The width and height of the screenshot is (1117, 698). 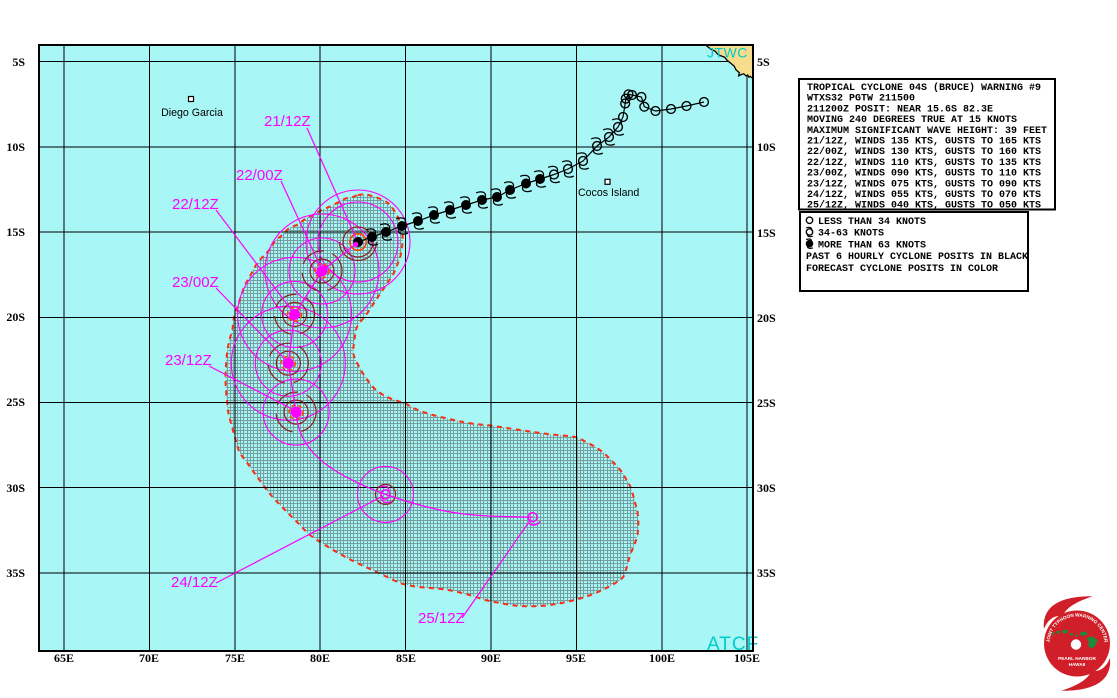 I want to click on svg-text: 80E, so click(x=320, y=658).